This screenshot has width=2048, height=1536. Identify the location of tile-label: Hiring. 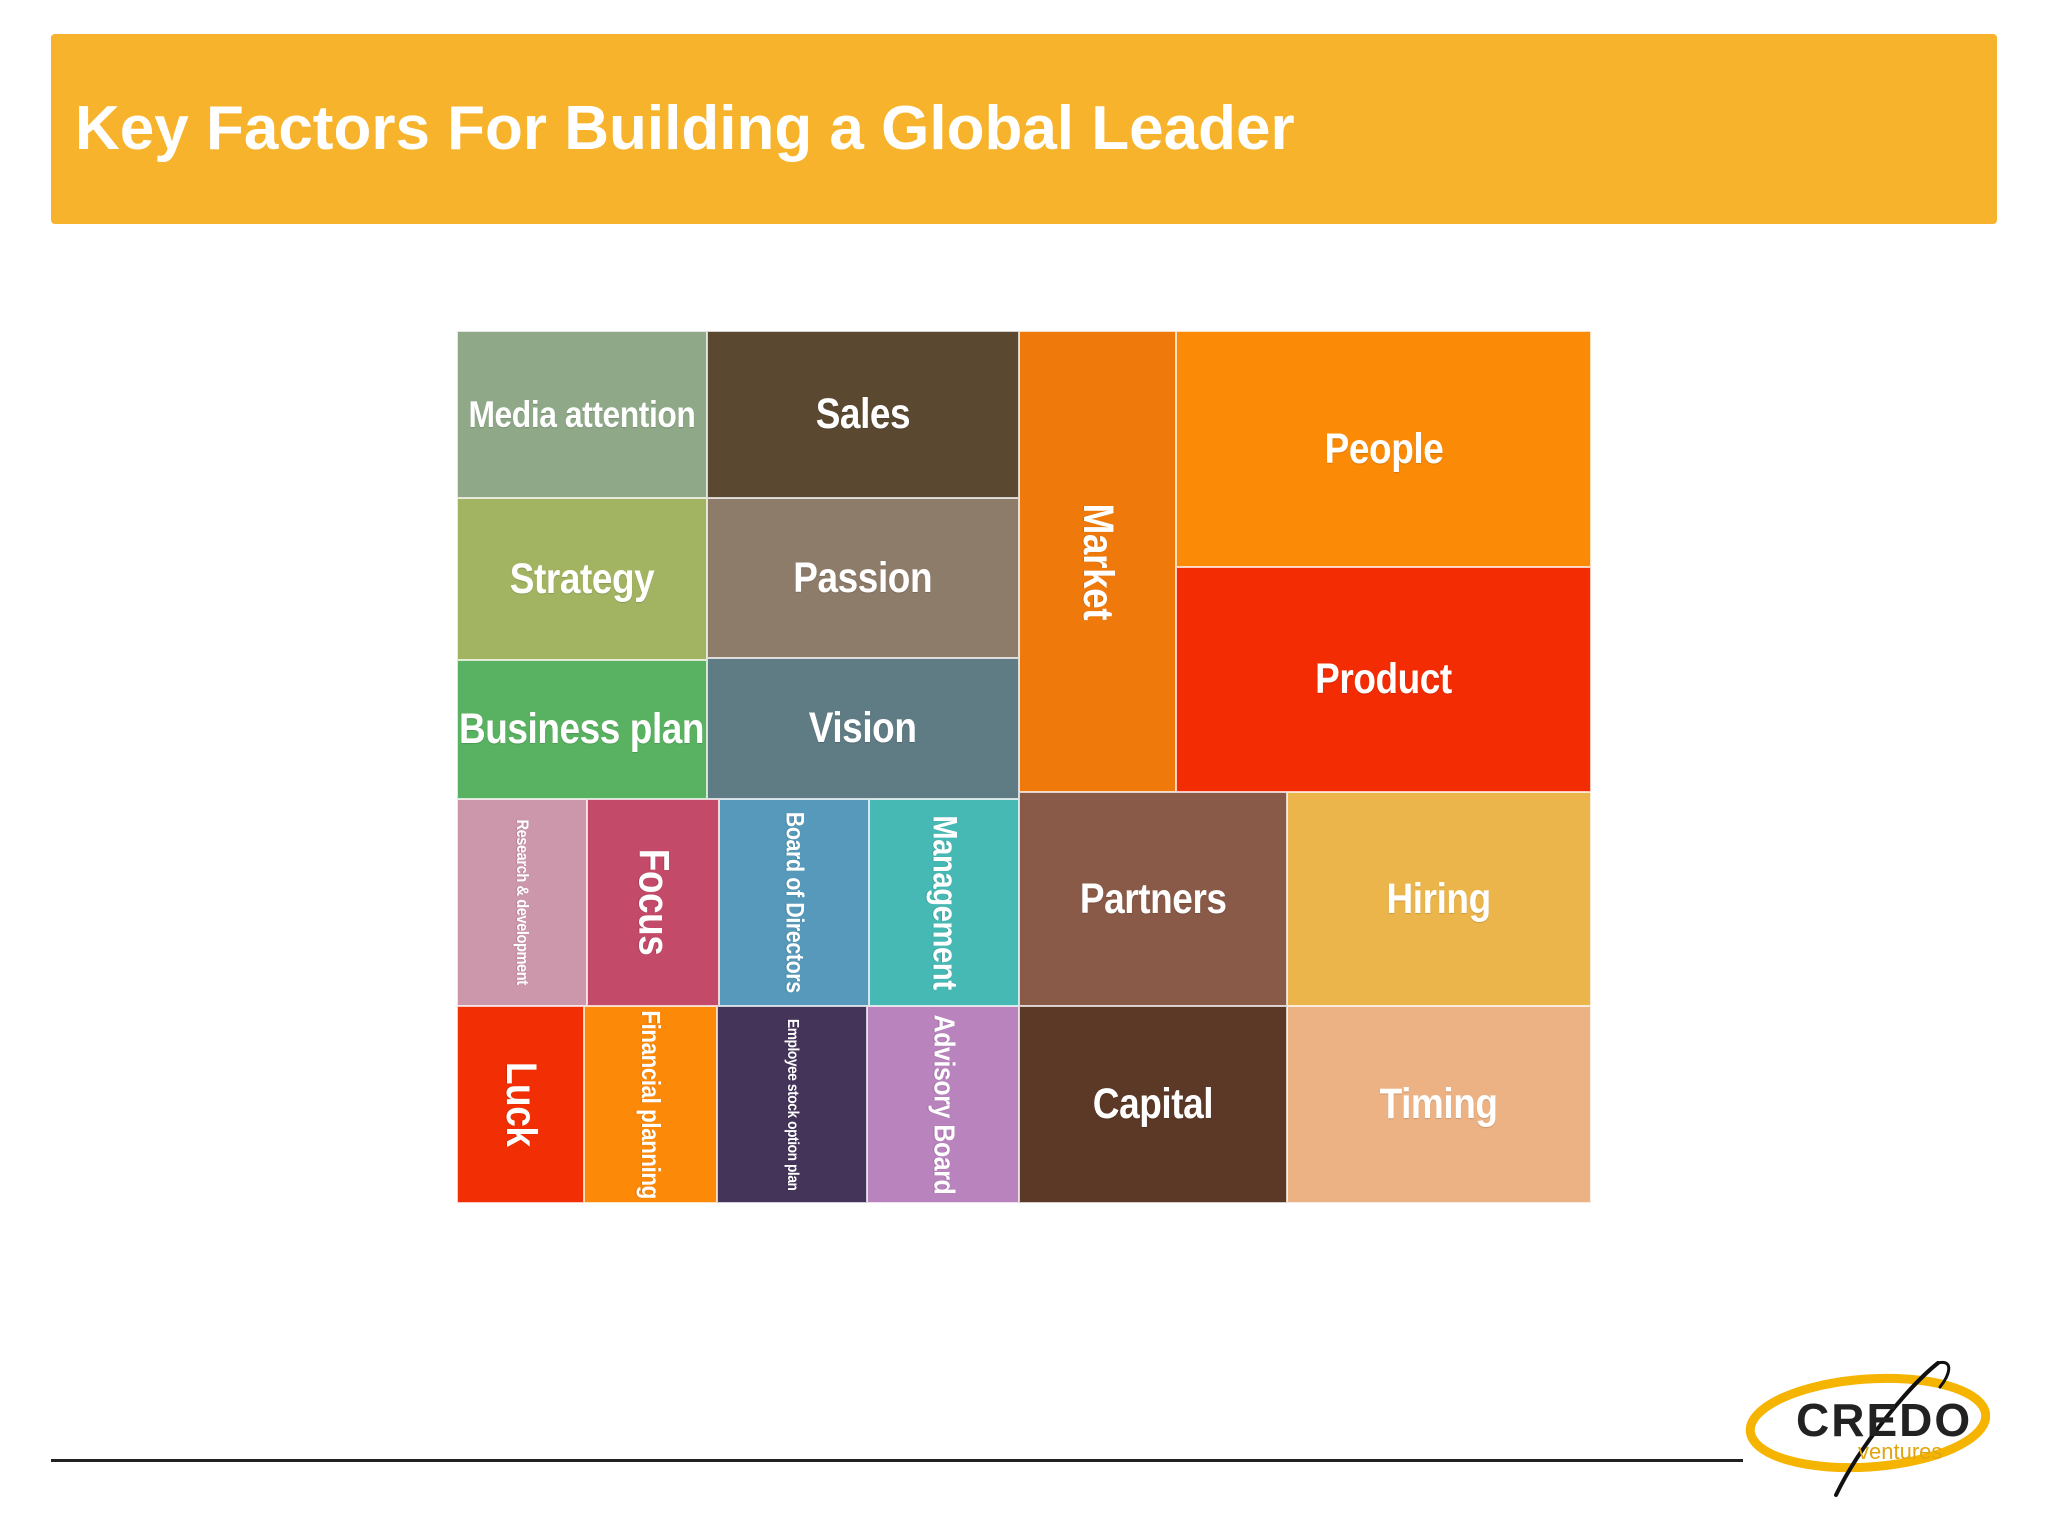
(1439, 898).